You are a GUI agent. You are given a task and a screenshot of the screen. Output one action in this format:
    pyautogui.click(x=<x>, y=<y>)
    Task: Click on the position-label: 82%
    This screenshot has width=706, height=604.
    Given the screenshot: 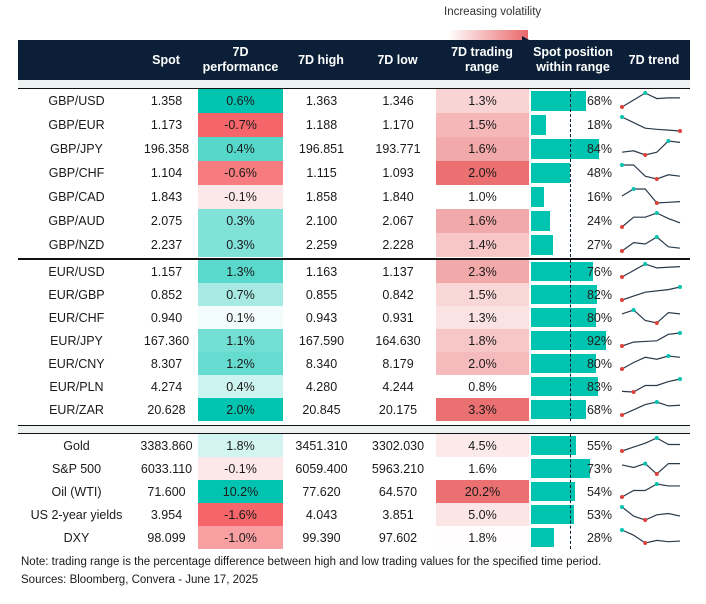 What is the action you would take?
    pyautogui.click(x=599, y=294)
    